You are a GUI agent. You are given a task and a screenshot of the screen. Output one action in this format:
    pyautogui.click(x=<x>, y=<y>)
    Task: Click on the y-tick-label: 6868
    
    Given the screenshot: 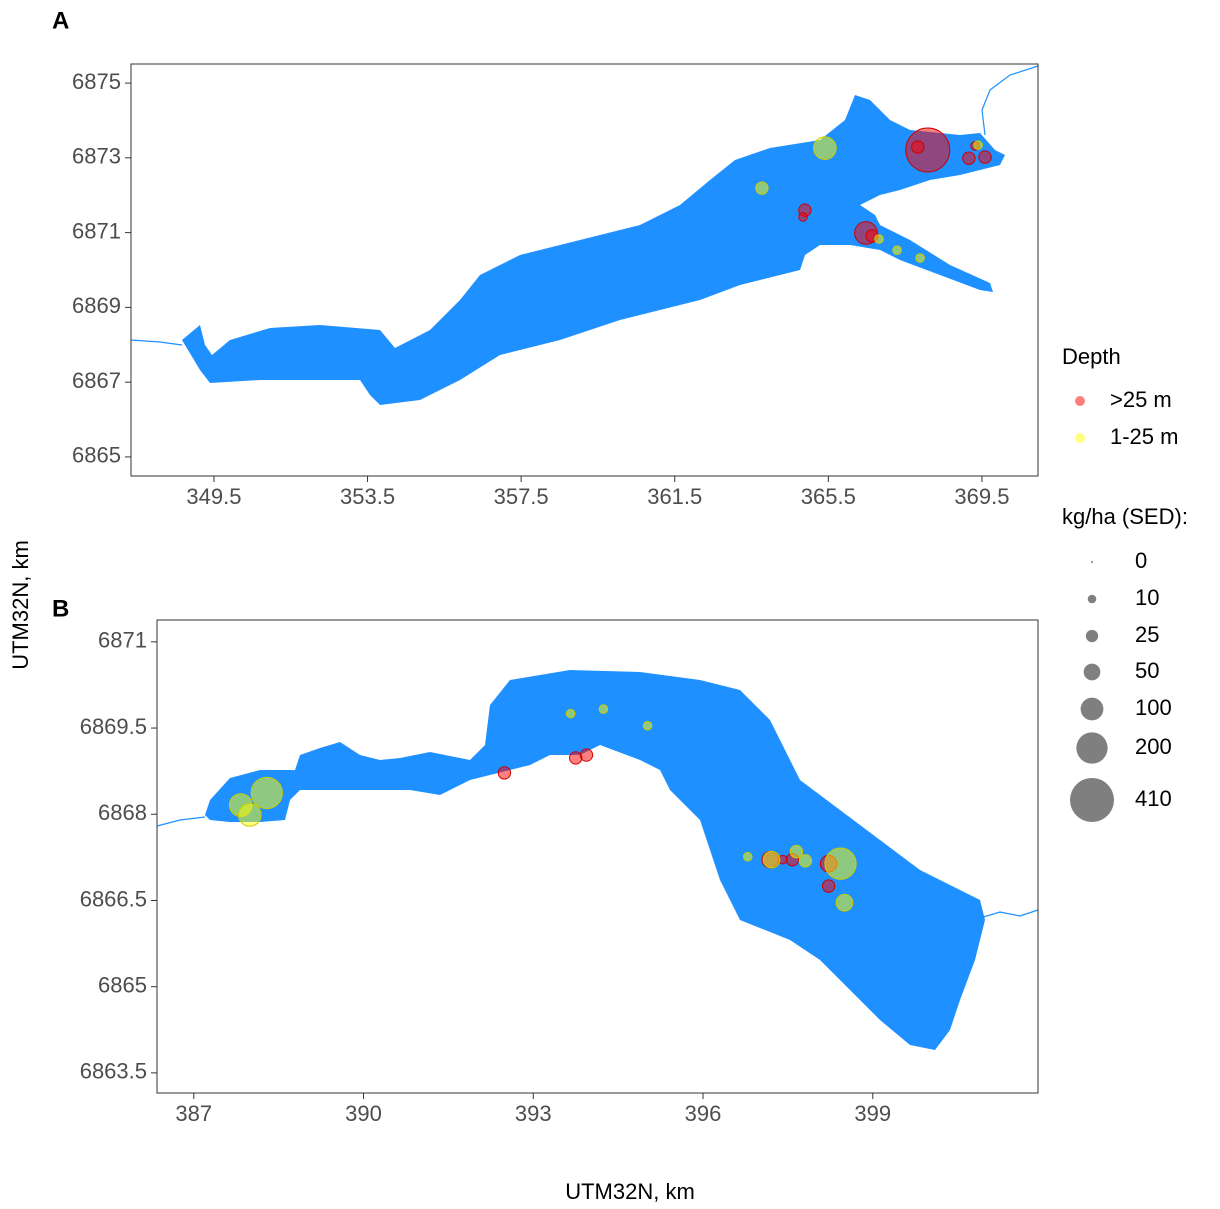 What is the action you would take?
    pyautogui.click(x=122, y=812)
    